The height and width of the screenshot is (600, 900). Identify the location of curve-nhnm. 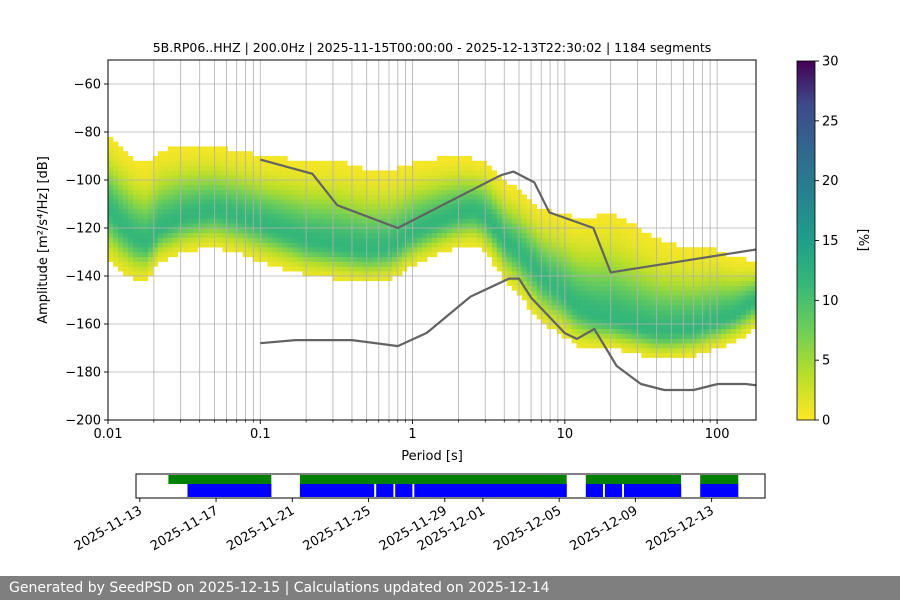
(508, 216).